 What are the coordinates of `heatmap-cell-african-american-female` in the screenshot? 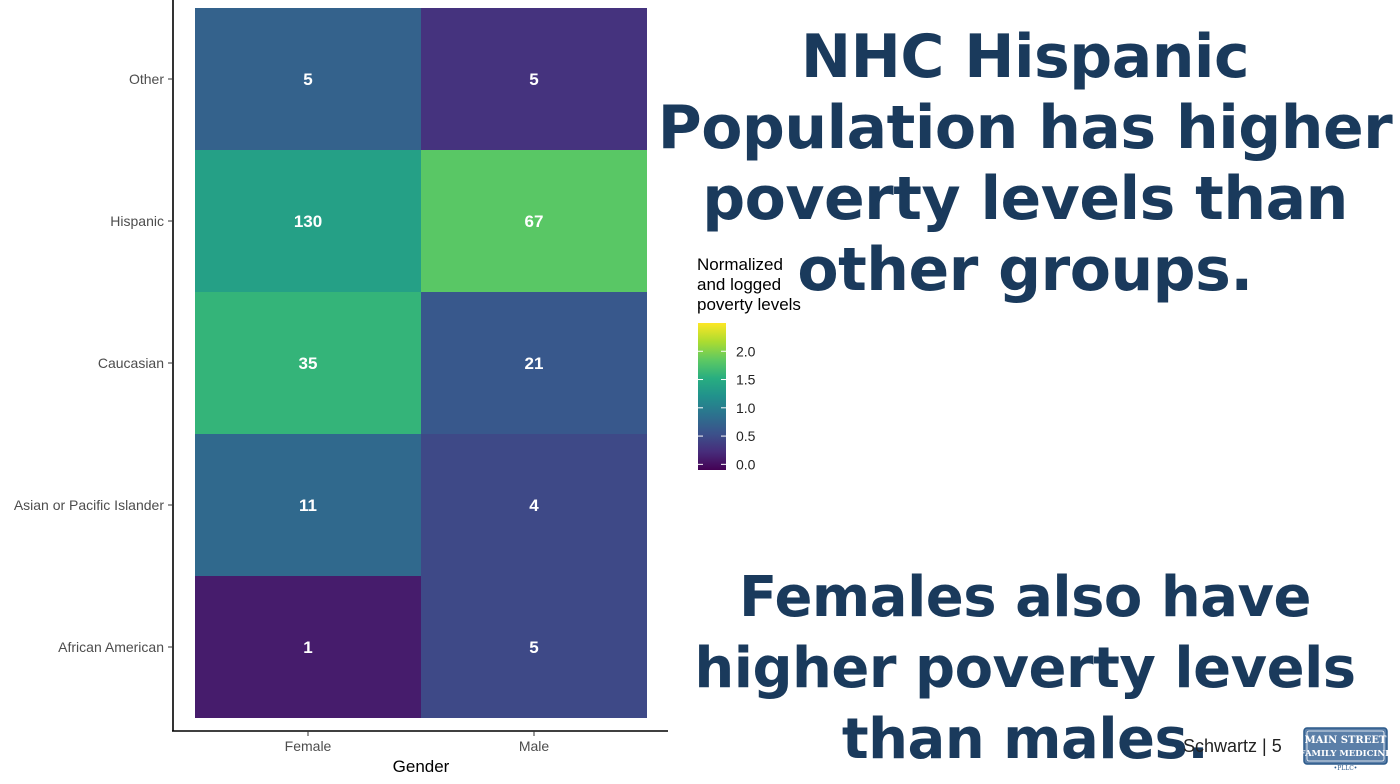 It's located at (308, 647).